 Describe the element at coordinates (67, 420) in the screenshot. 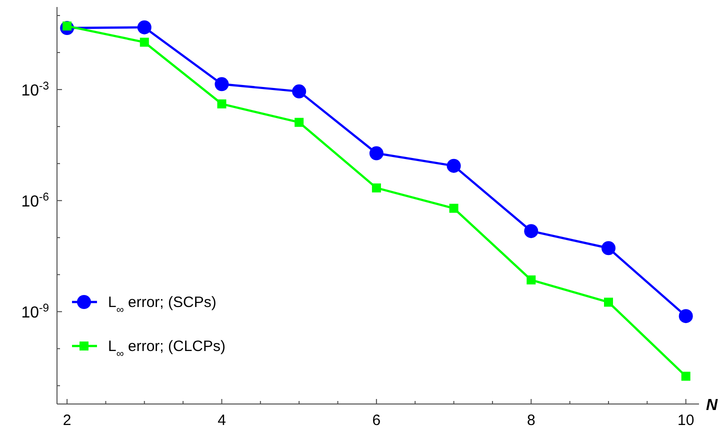

I see `x-tick-label: 2` at that location.